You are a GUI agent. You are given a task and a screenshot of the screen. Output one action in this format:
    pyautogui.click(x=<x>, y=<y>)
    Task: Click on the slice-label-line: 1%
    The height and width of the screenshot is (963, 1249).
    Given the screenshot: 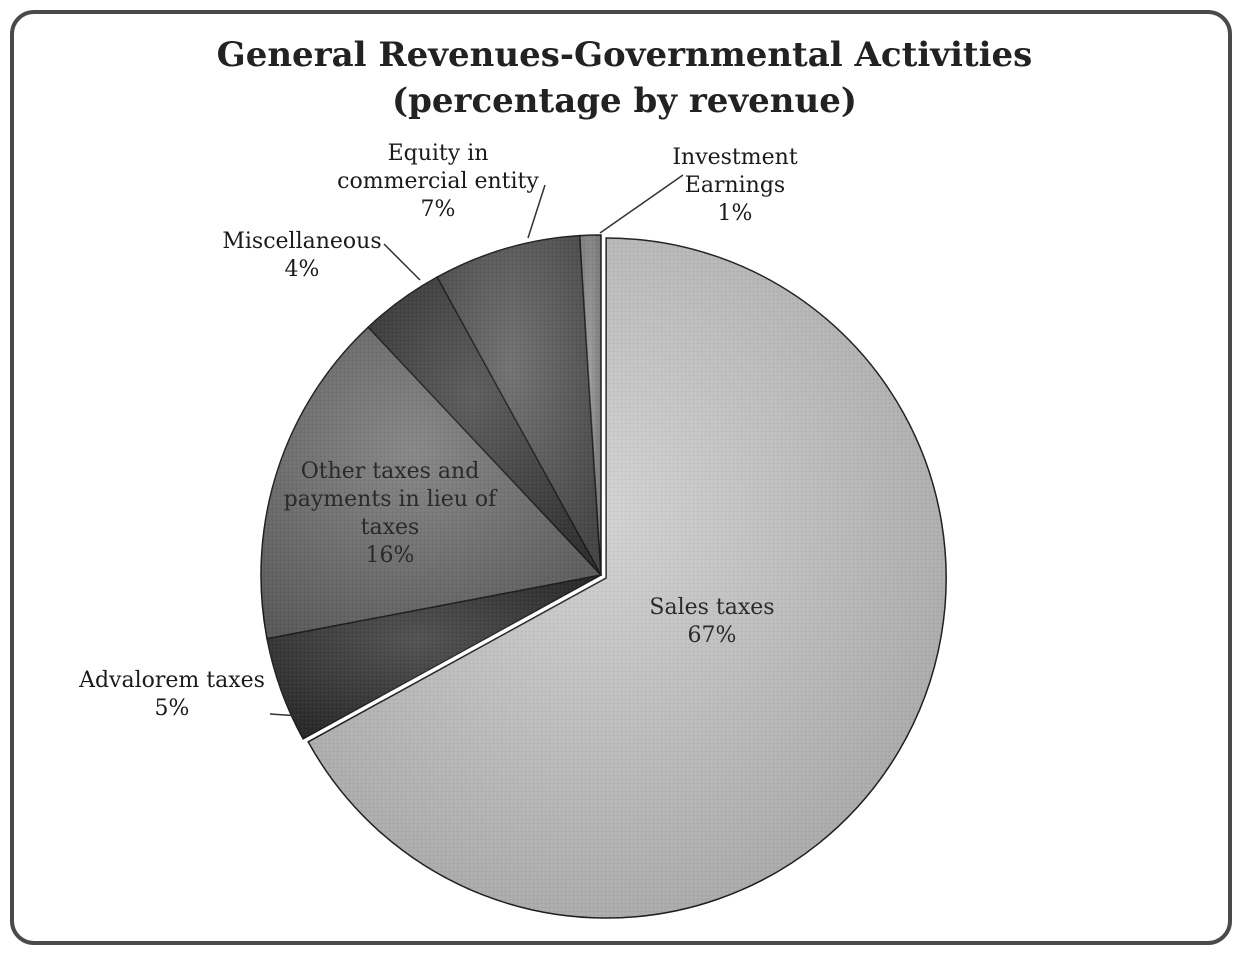 What is the action you would take?
    pyautogui.click(x=735, y=213)
    